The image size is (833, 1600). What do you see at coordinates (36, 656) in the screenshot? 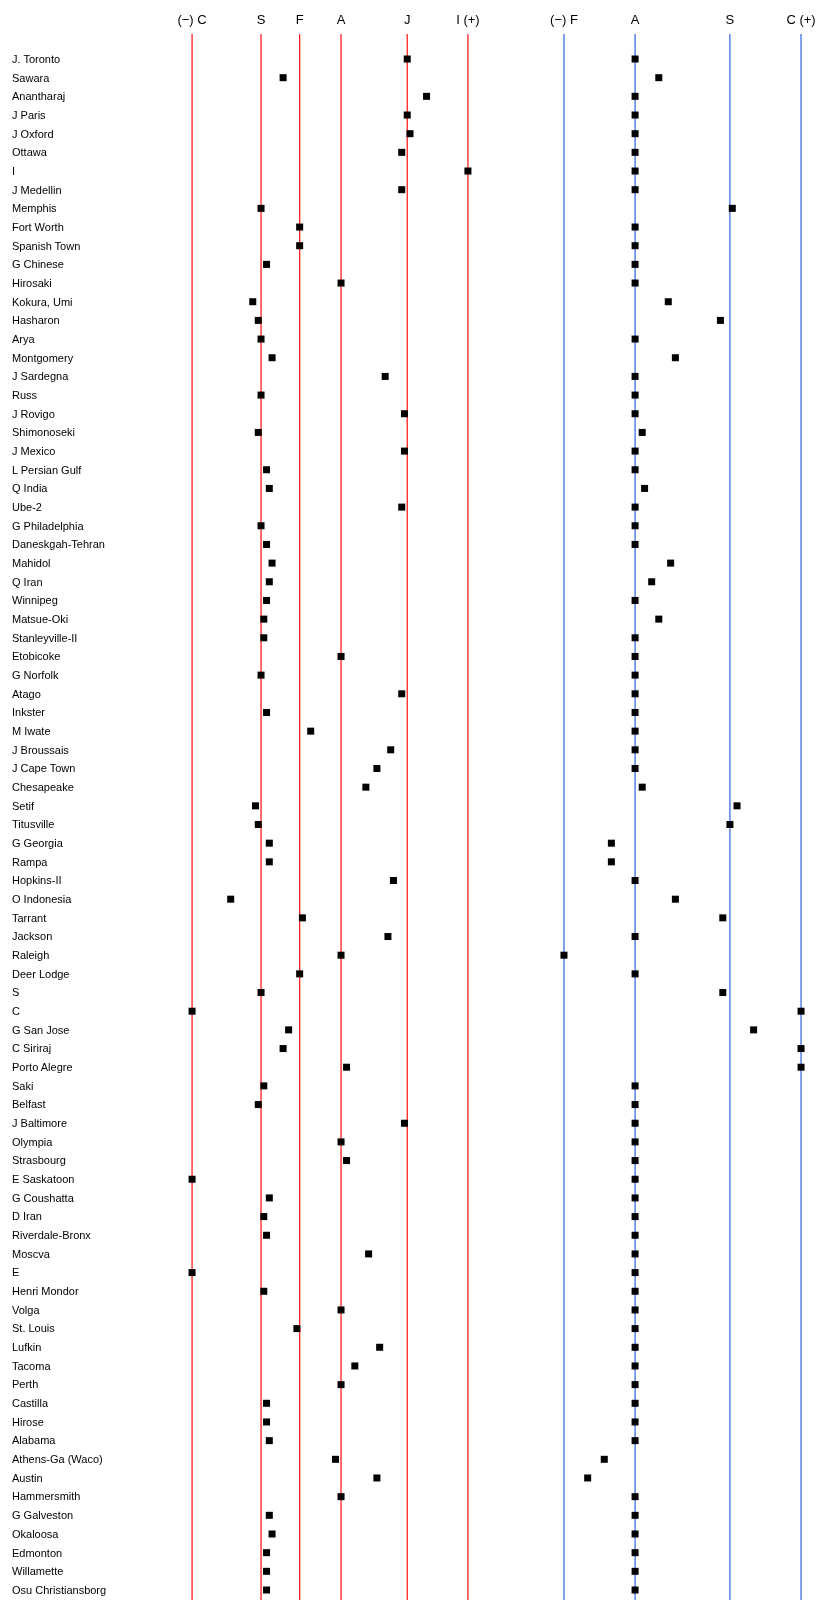
I see `y-tick-label: Etobicoke` at bounding box center [36, 656].